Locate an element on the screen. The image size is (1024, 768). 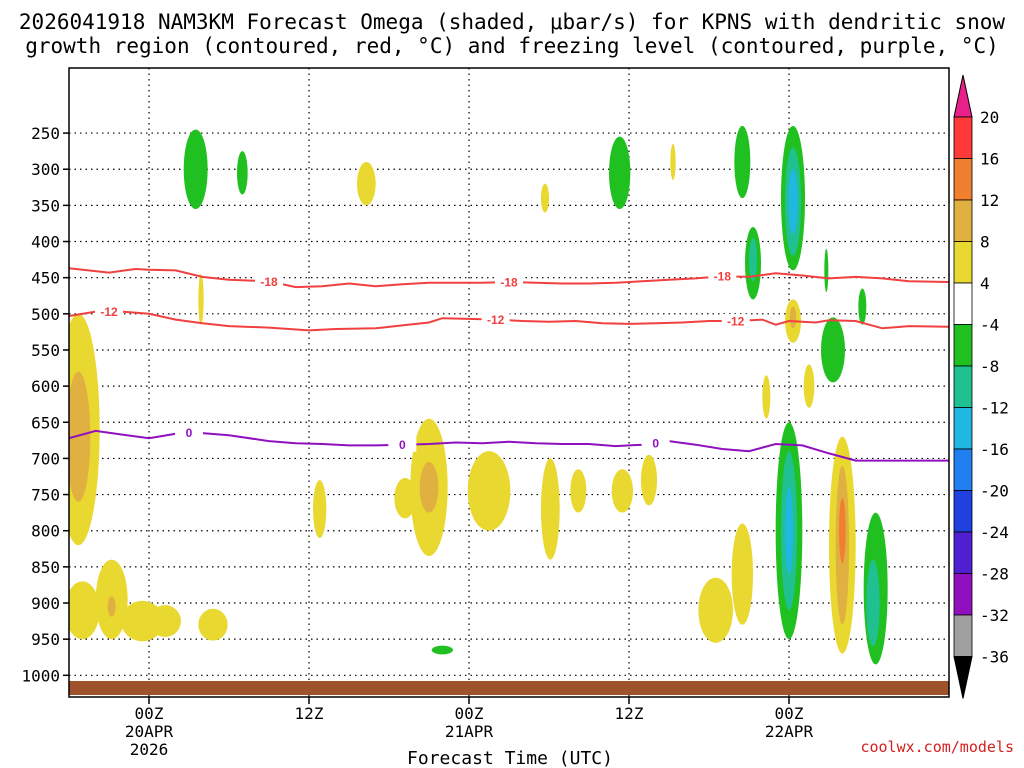
colorbar-bottom-arrow is located at coordinates (963, 677).